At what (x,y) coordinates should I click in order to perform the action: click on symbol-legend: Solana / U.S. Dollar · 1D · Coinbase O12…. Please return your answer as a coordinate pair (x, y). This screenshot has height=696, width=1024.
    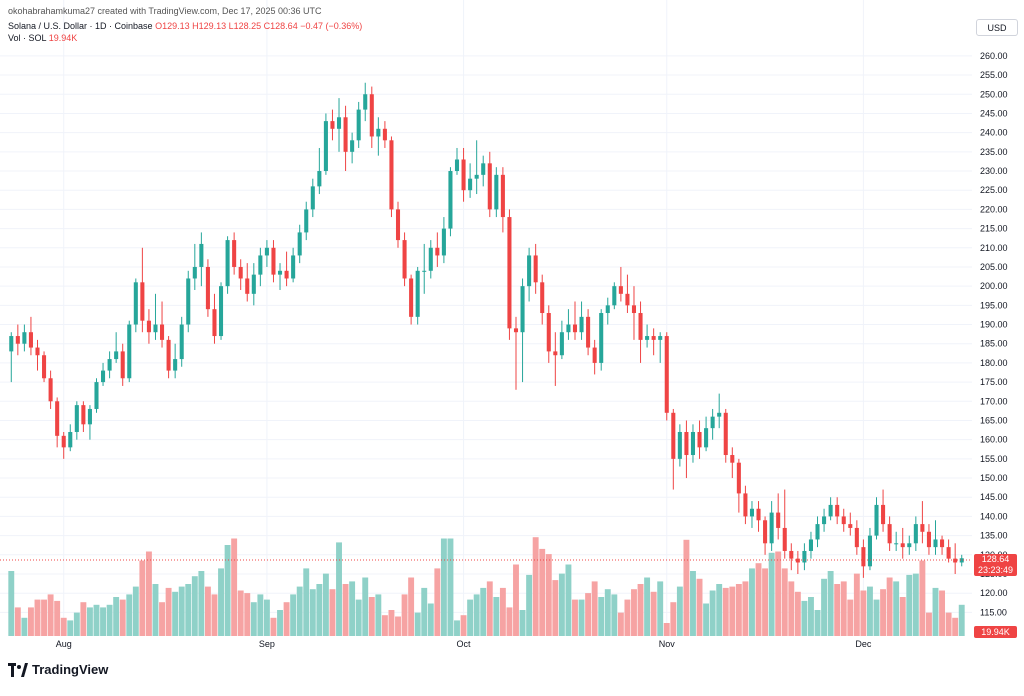
    Looking at the image, I should click on (185, 26).